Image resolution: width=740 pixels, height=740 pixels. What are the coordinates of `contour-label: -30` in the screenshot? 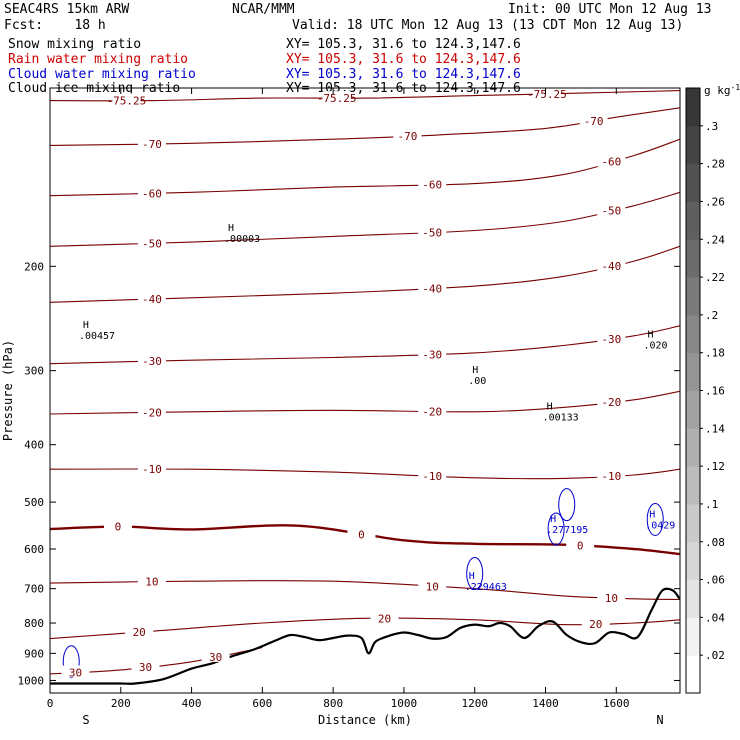 It's located at (152, 361).